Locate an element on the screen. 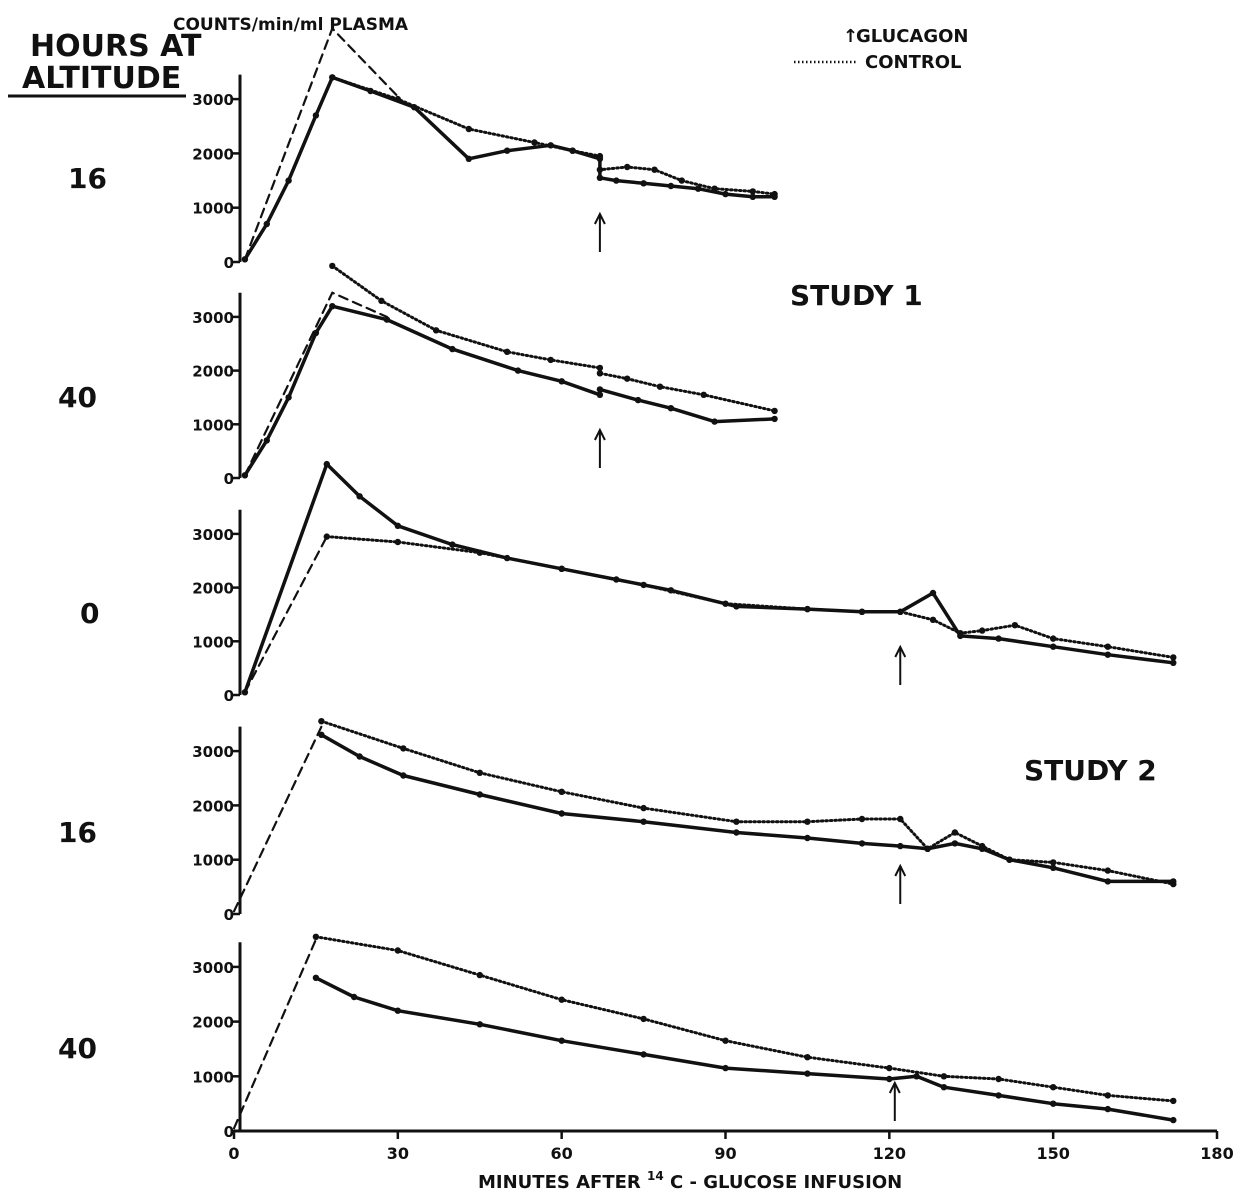 This screenshot has width=1259, height=1196. x-tick-label: 150 is located at coordinates (1052, 1153).